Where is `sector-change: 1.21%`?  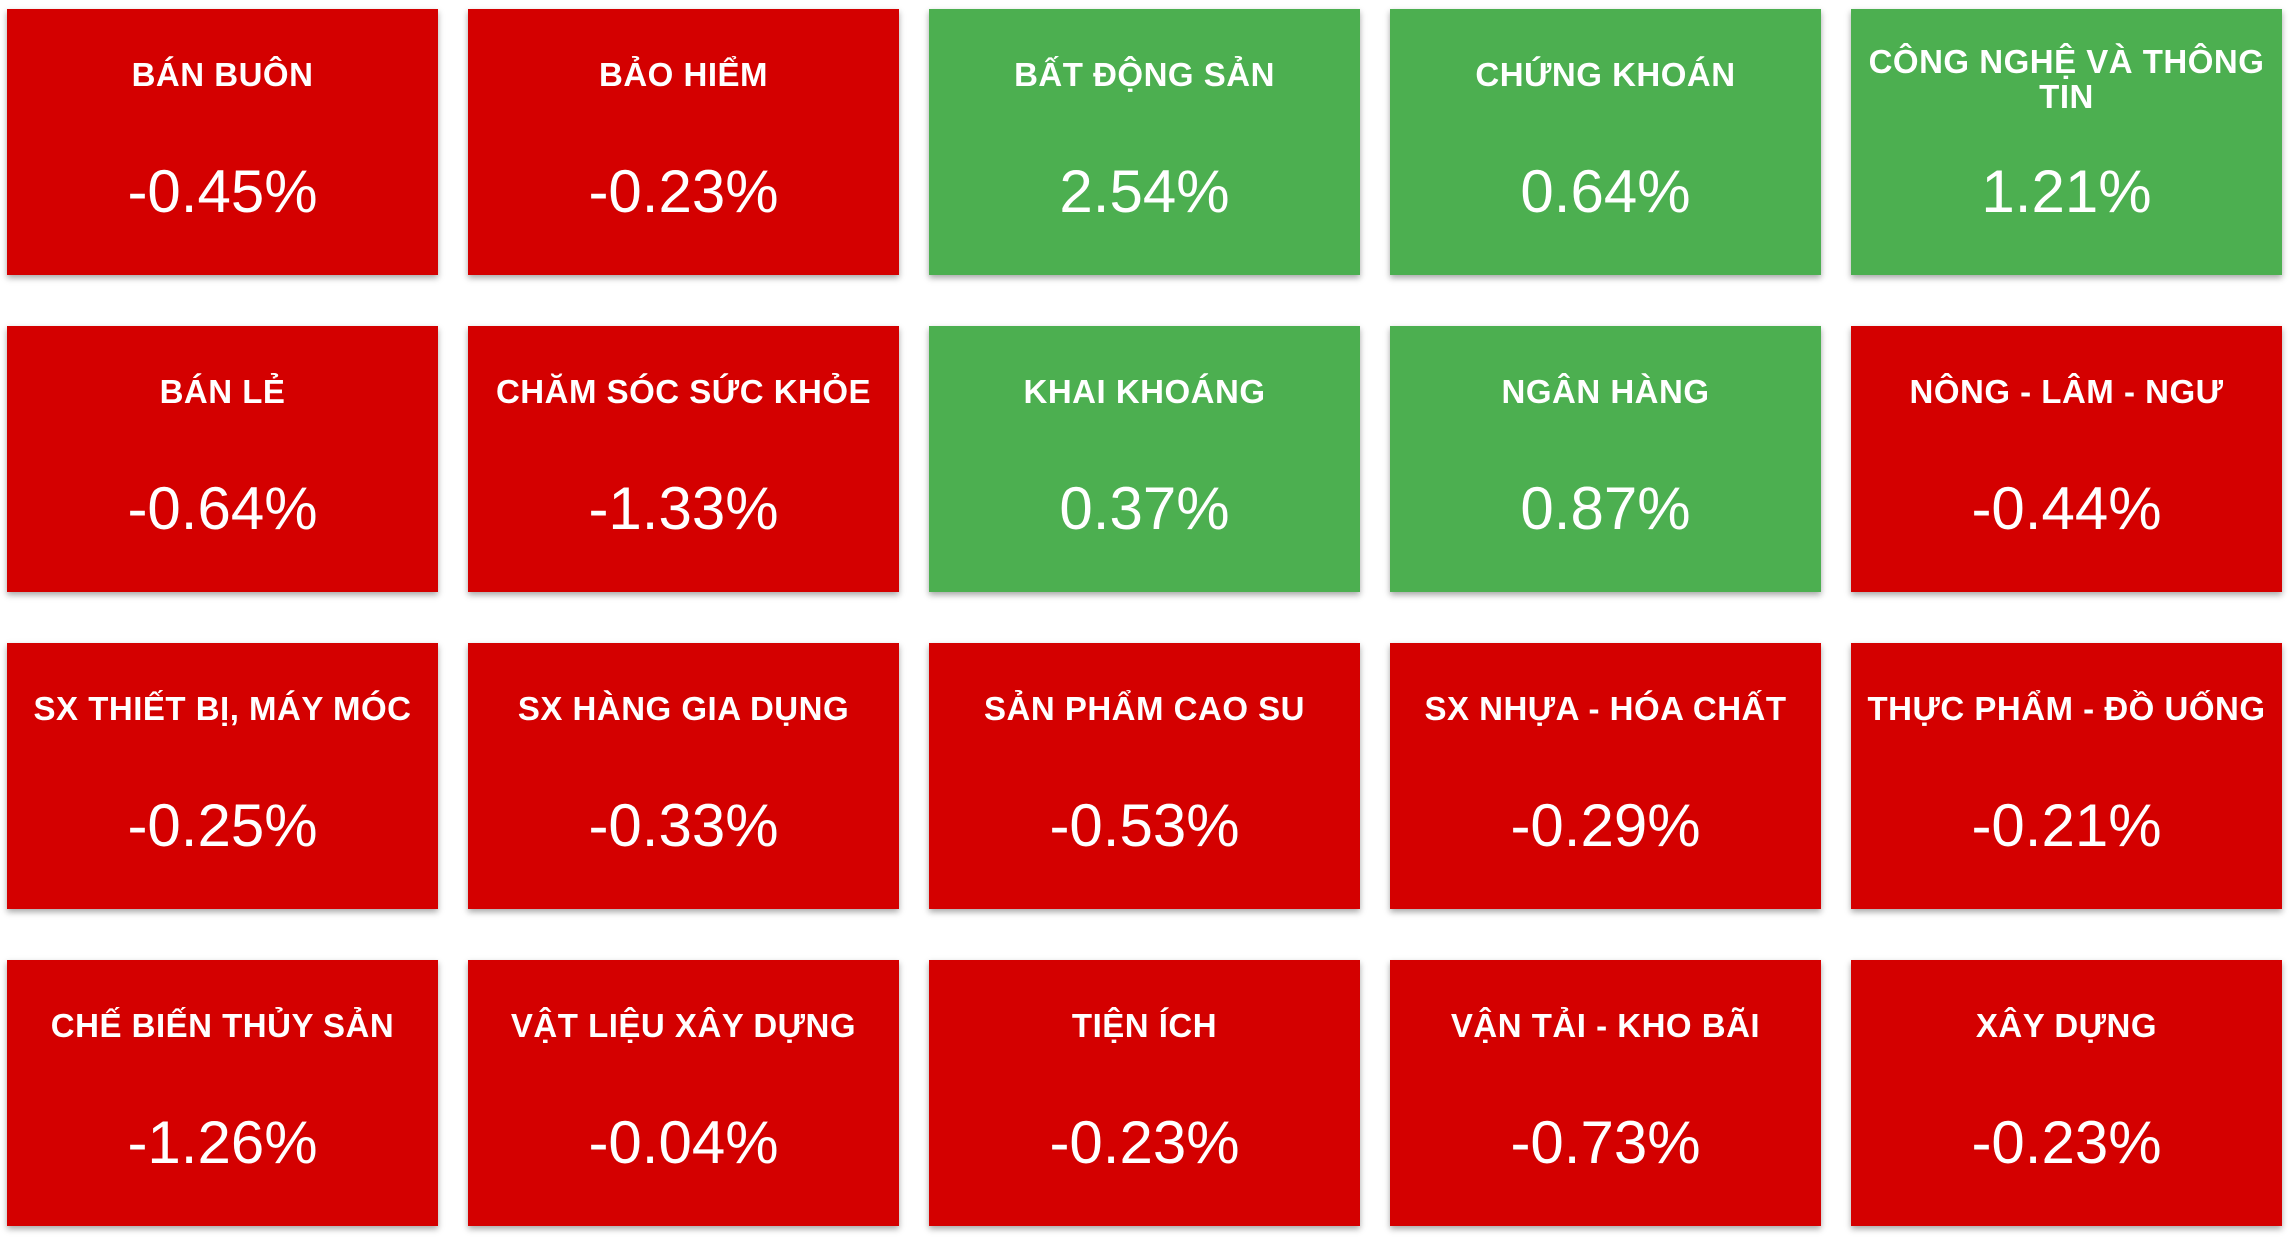
sector-change: 1.21% is located at coordinates (2066, 191).